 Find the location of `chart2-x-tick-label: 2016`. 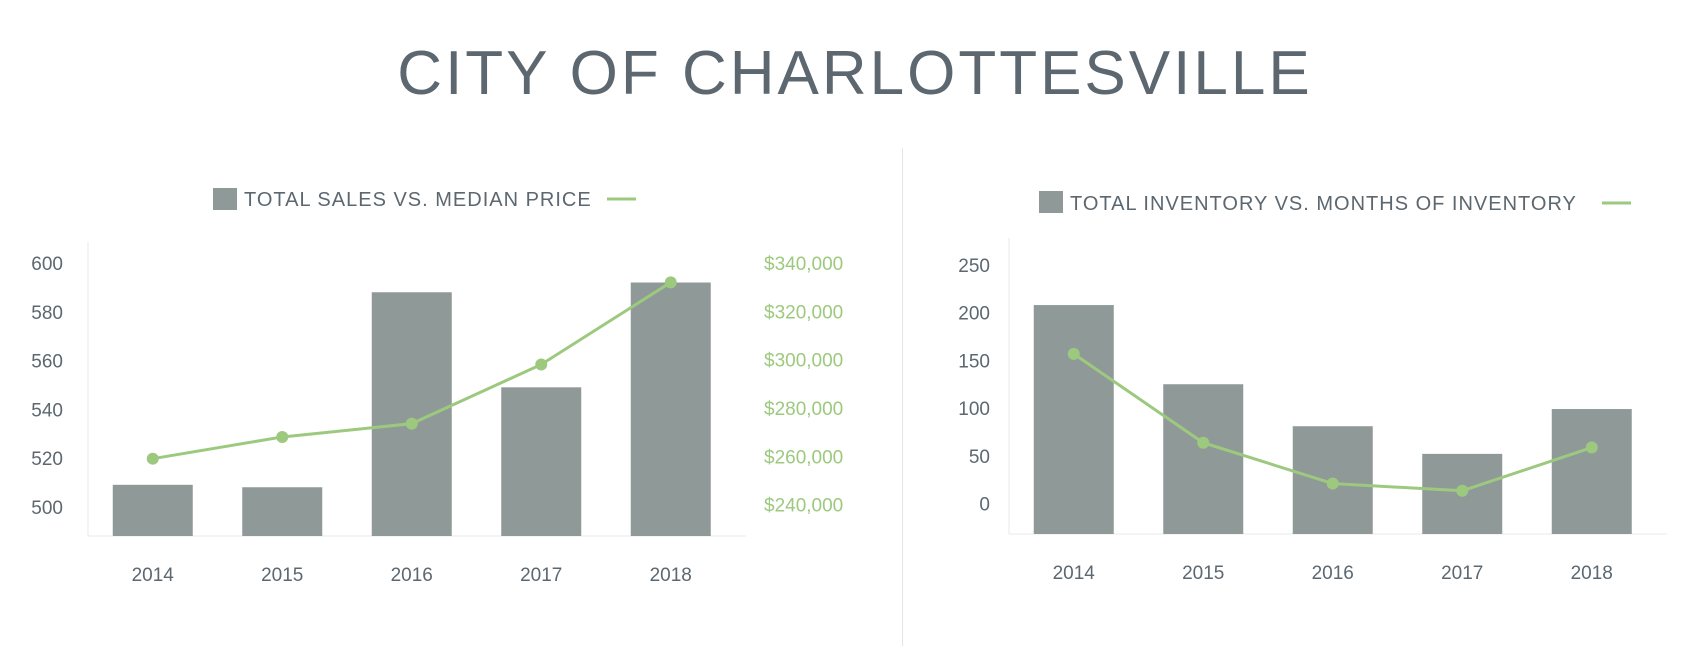

chart2-x-tick-label: 2016 is located at coordinates (1333, 573).